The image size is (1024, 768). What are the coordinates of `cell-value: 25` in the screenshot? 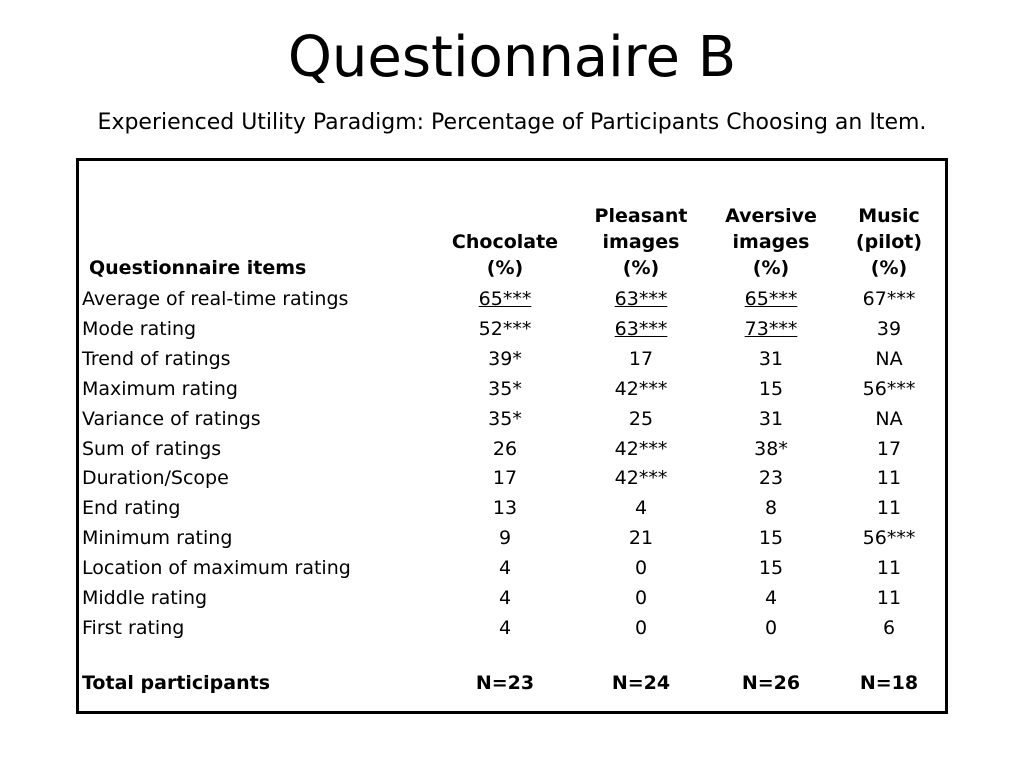 It's located at (641, 418).